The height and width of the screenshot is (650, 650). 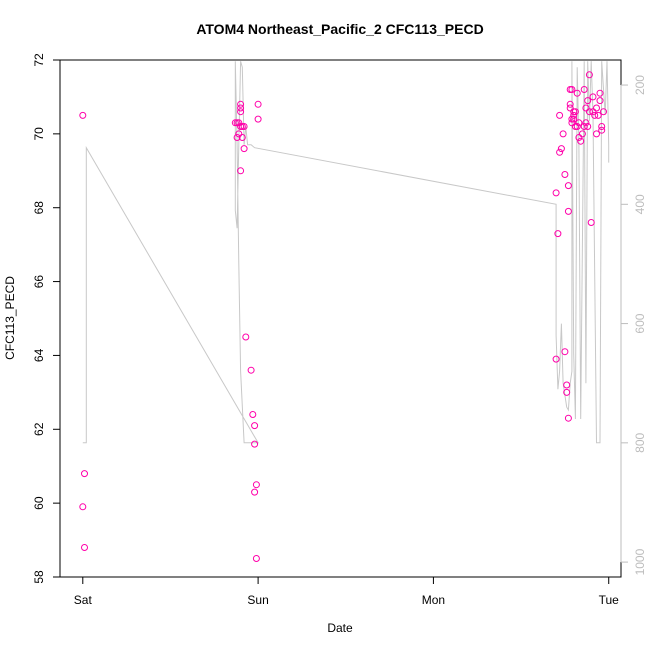 What do you see at coordinates (640, 561) in the screenshot?
I see `y-right-tick-label: 1000` at bounding box center [640, 561].